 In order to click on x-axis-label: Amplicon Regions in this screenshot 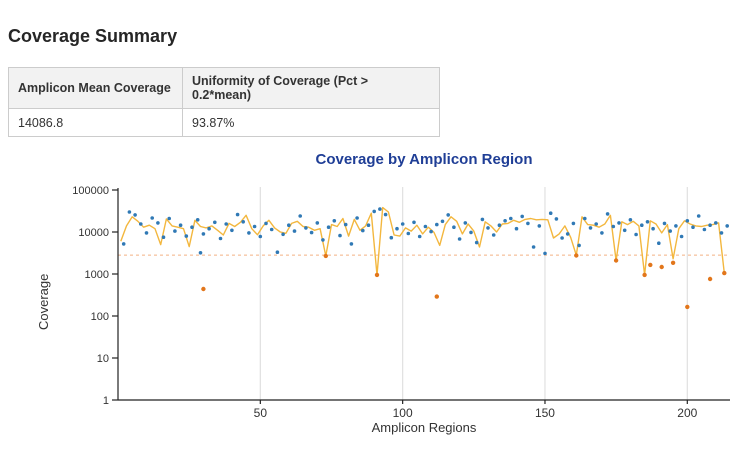, I will do `click(424, 427)`.